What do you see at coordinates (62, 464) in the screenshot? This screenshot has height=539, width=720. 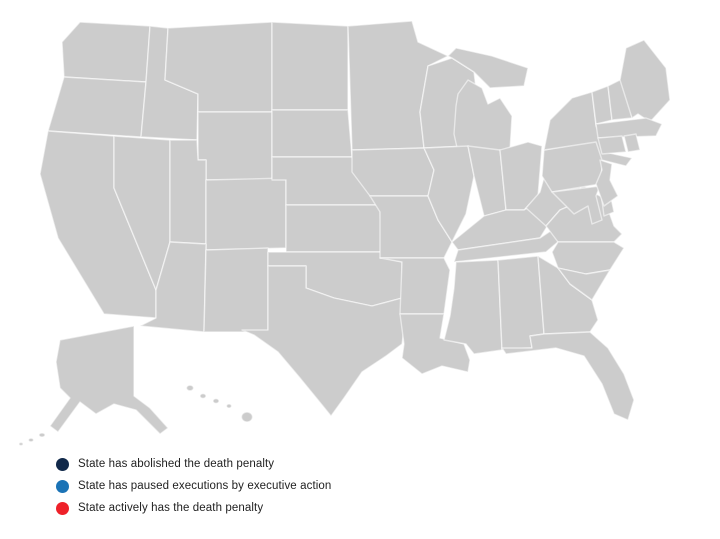 I see `abolished-color-dot` at bounding box center [62, 464].